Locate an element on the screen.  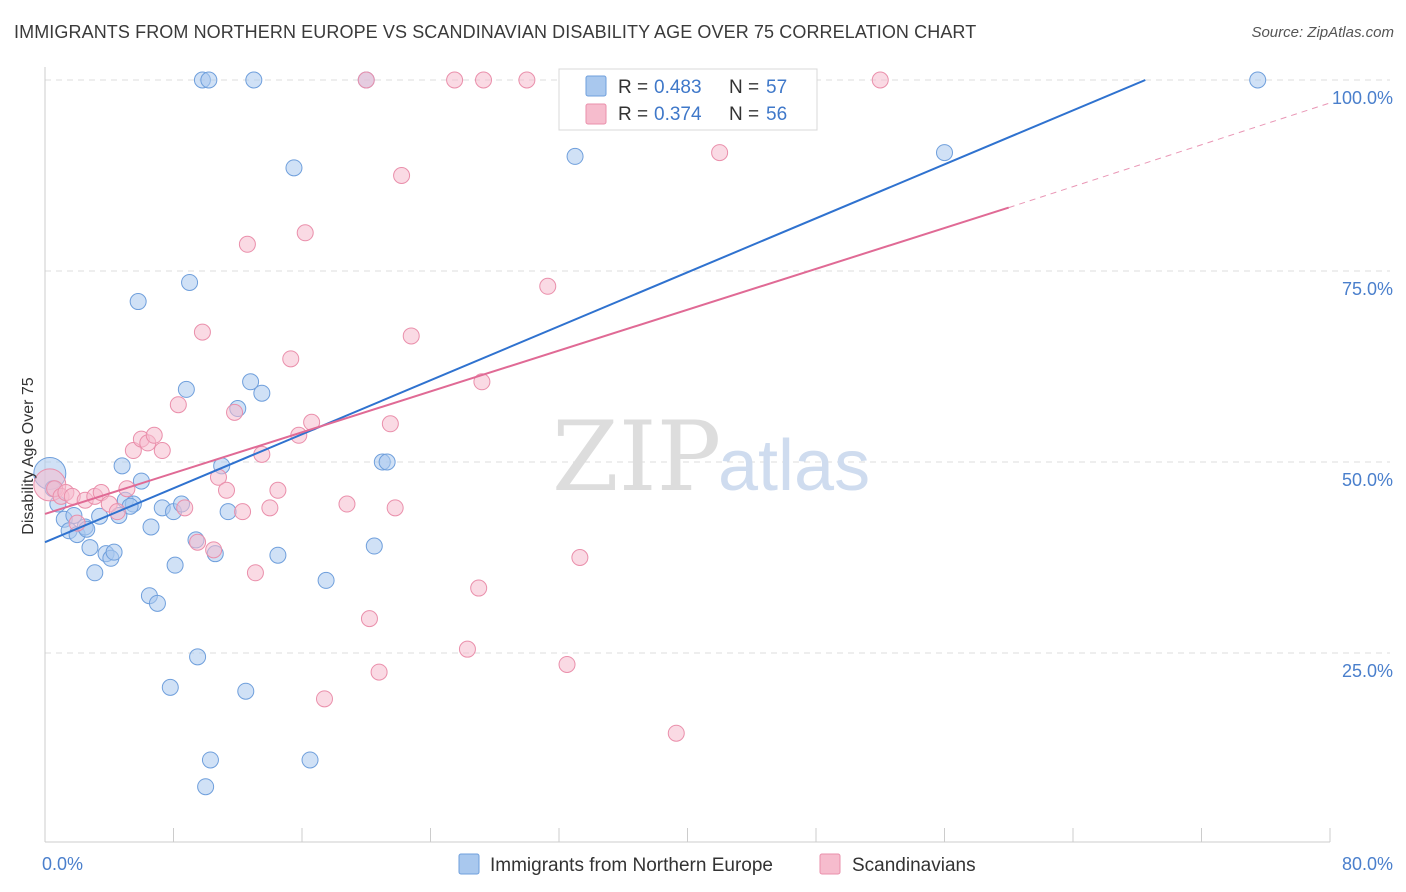
x-tick-label-min: 0.0% is located at coordinates (62, 864).